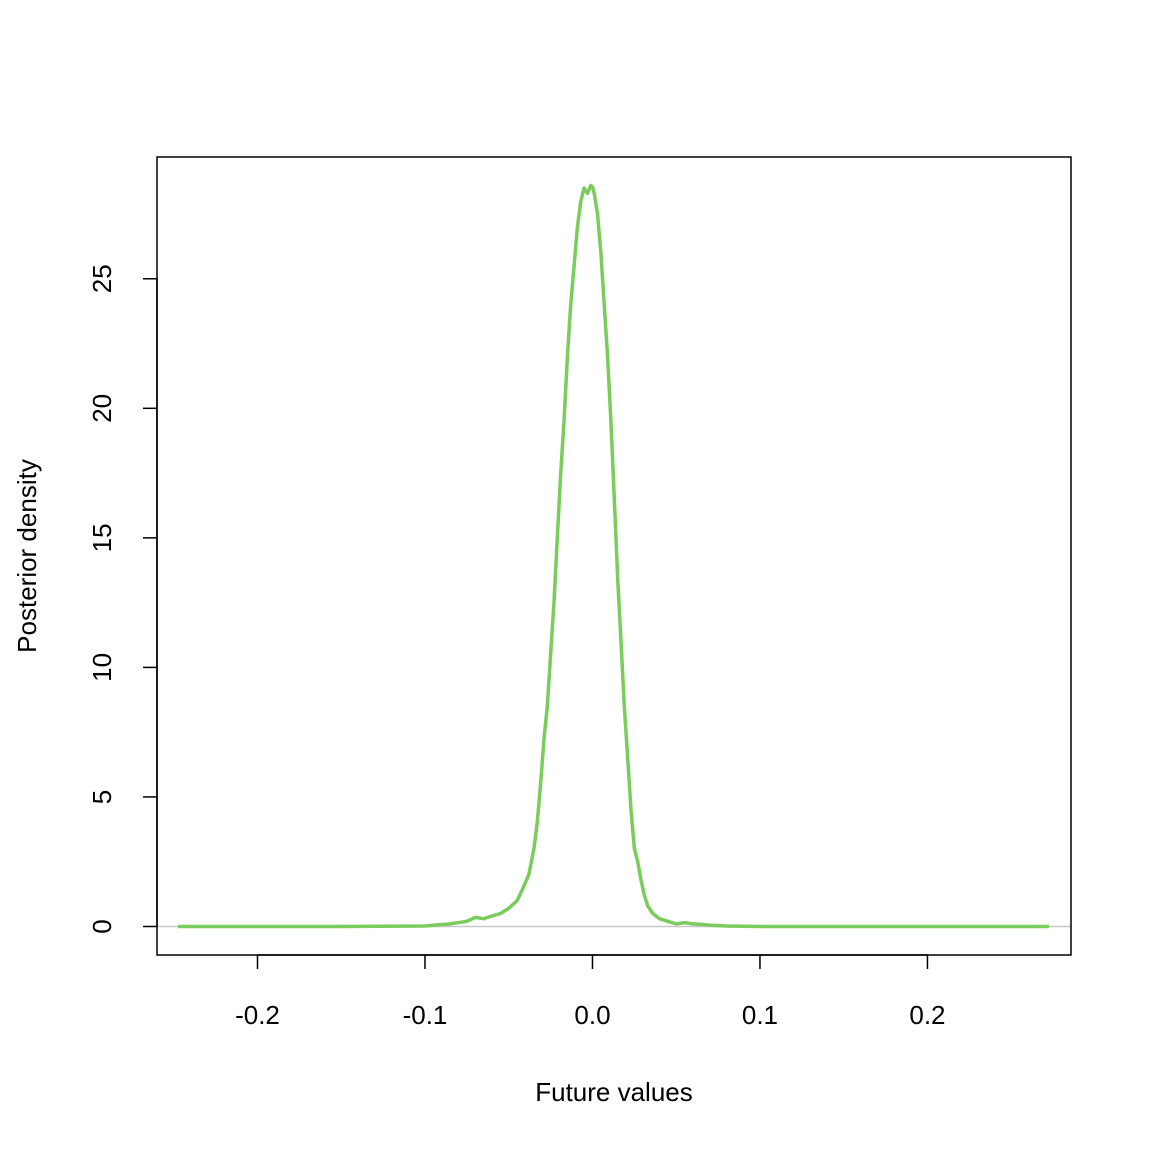 Image resolution: width=1152 pixels, height=1152 pixels. Describe the element at coordinates (760, 1015) in the screenshot. I see `x-tick-label: 0.1` at that location.